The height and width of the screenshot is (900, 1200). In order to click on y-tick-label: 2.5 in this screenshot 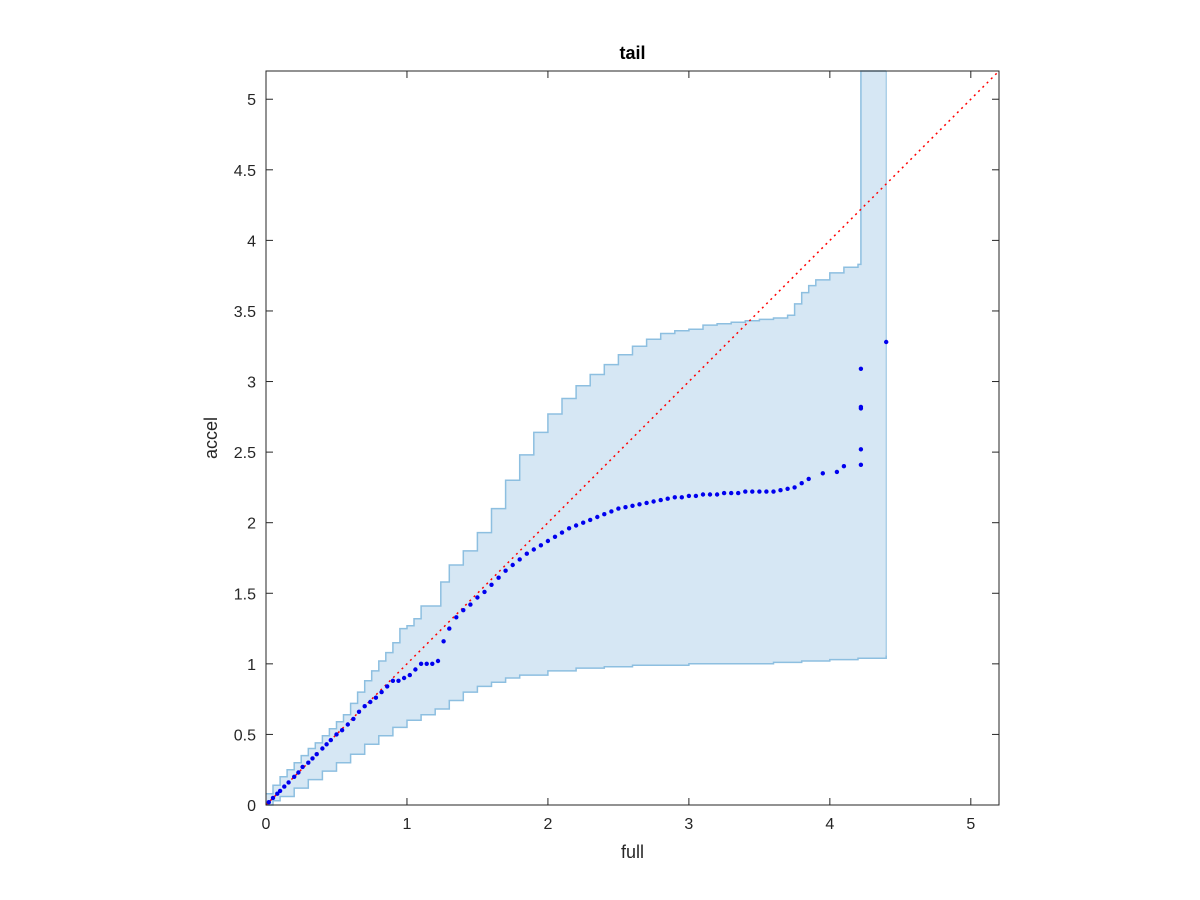, I will do `click(245, 453)`.